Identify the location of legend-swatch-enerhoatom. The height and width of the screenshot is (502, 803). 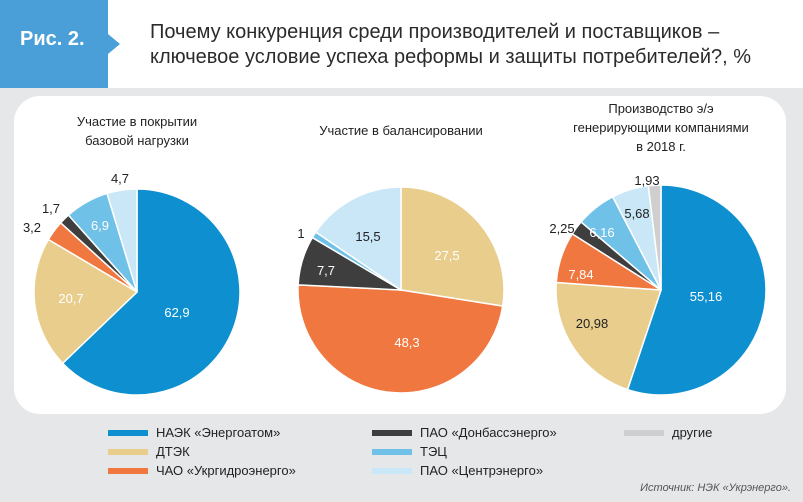
(128, 432).